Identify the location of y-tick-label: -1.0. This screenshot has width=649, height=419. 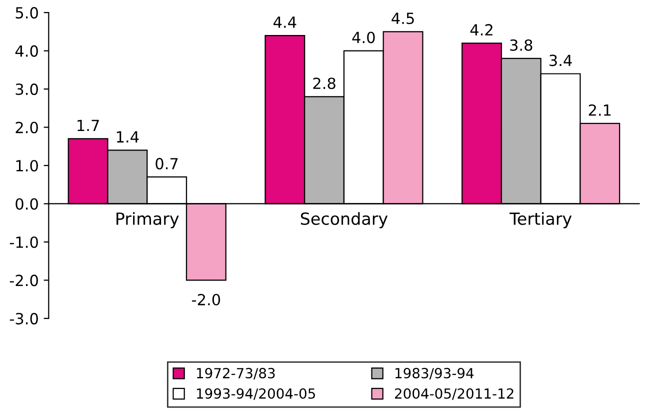
(24, 242).